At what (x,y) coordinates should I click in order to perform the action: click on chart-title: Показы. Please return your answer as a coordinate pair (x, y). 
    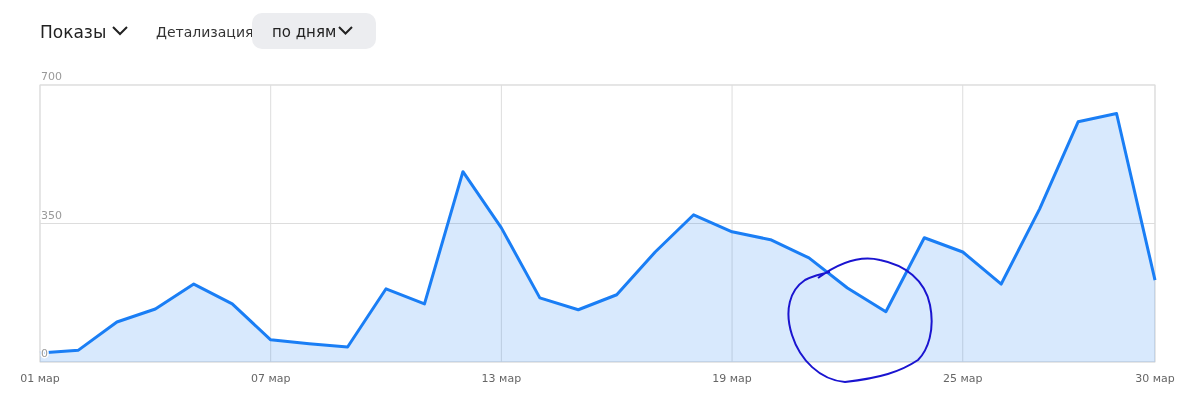
    Looking at the image, I should click on (73, 32).